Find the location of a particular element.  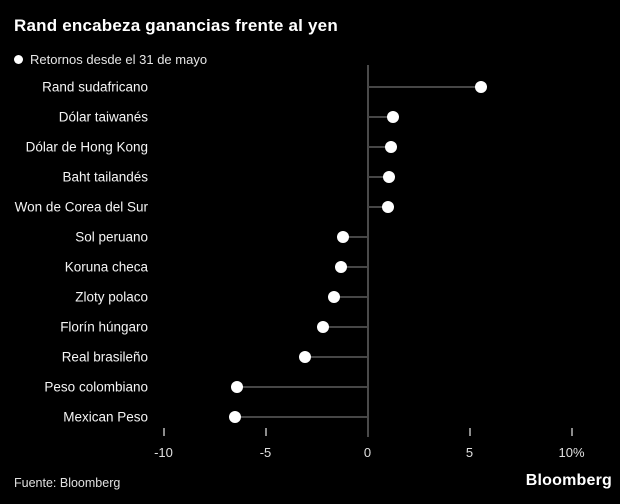

category-label: Baht tailandés is located at coordinates (105, 177).